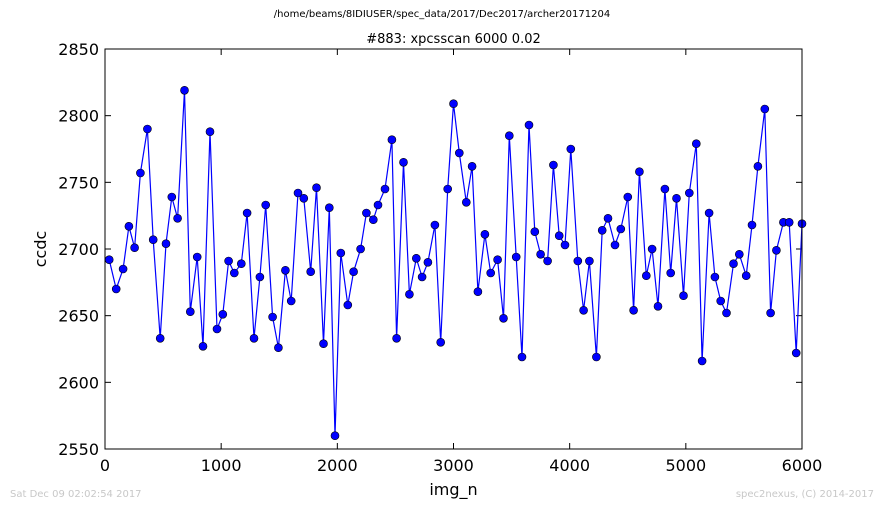  I want to click on x-tick-label: 1000, so click(221, 465).